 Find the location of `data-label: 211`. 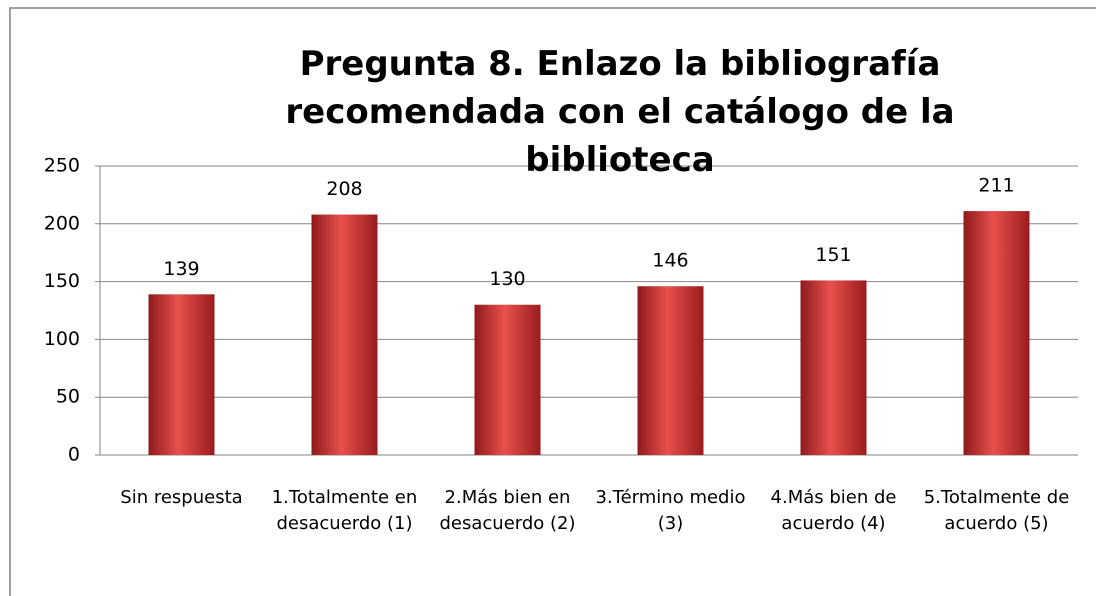

data-label: 211 is located at coordinates (996, 186).